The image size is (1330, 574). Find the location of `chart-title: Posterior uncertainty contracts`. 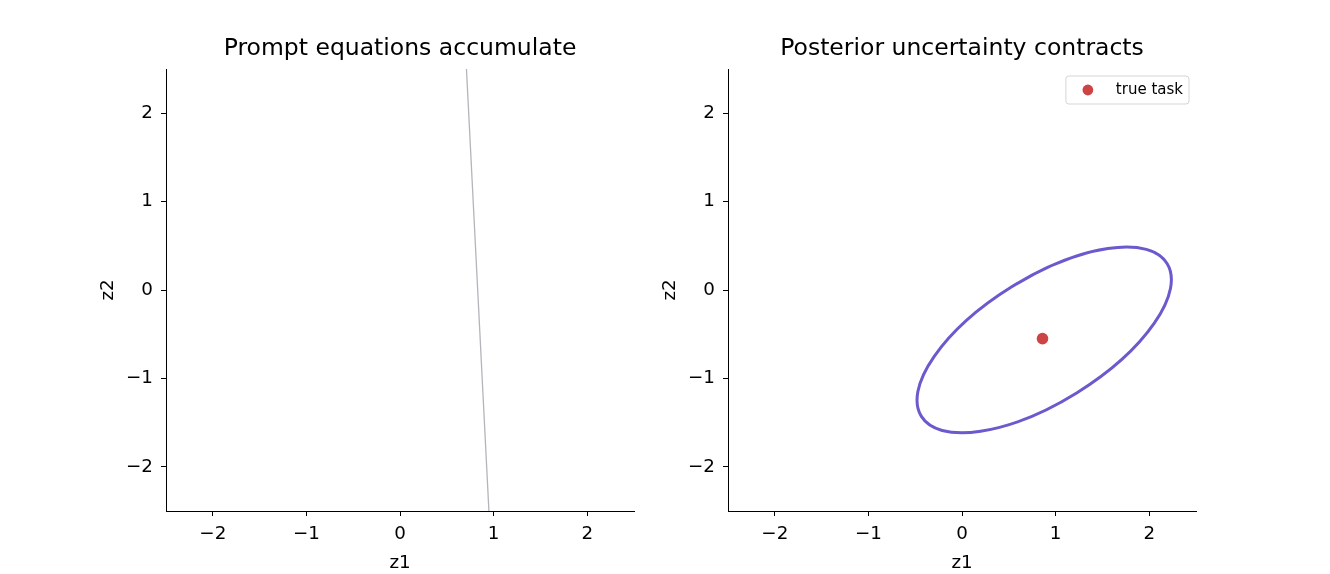

chart-title: Posterior uncertainty contracts is located at coordinates (962, 47).